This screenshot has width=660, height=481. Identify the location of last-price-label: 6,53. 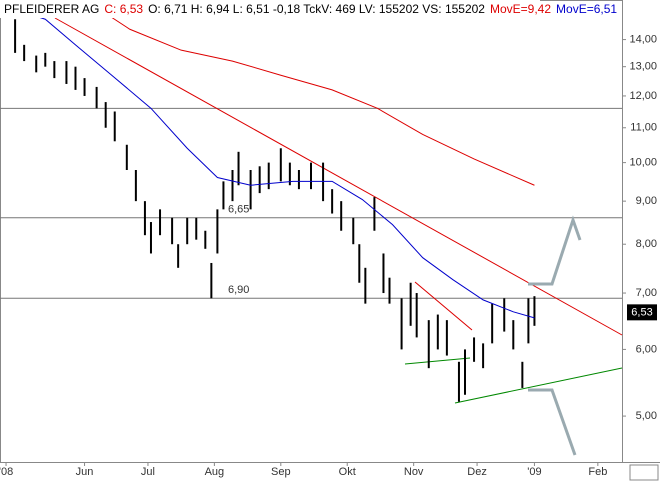
(641, 312).